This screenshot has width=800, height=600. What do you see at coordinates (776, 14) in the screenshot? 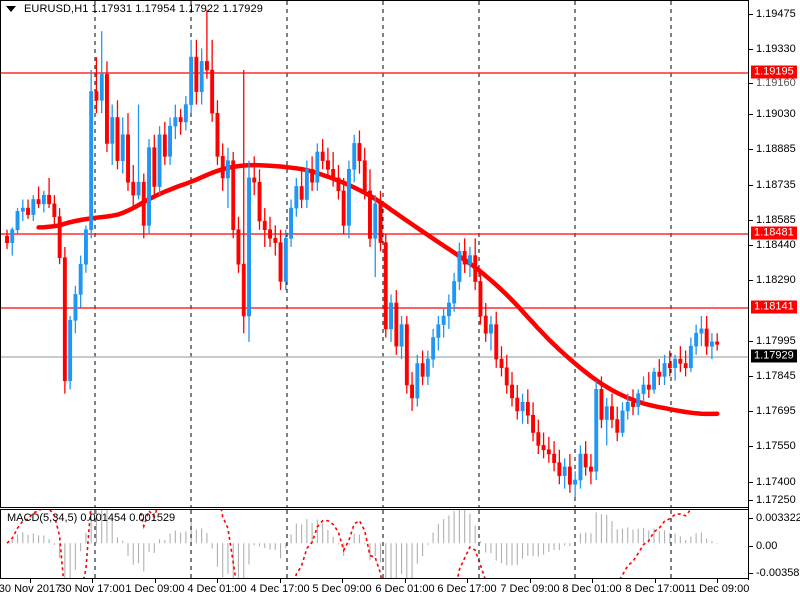
I see `price-tick-label: 1.19475` at bounding box center [776, 14].